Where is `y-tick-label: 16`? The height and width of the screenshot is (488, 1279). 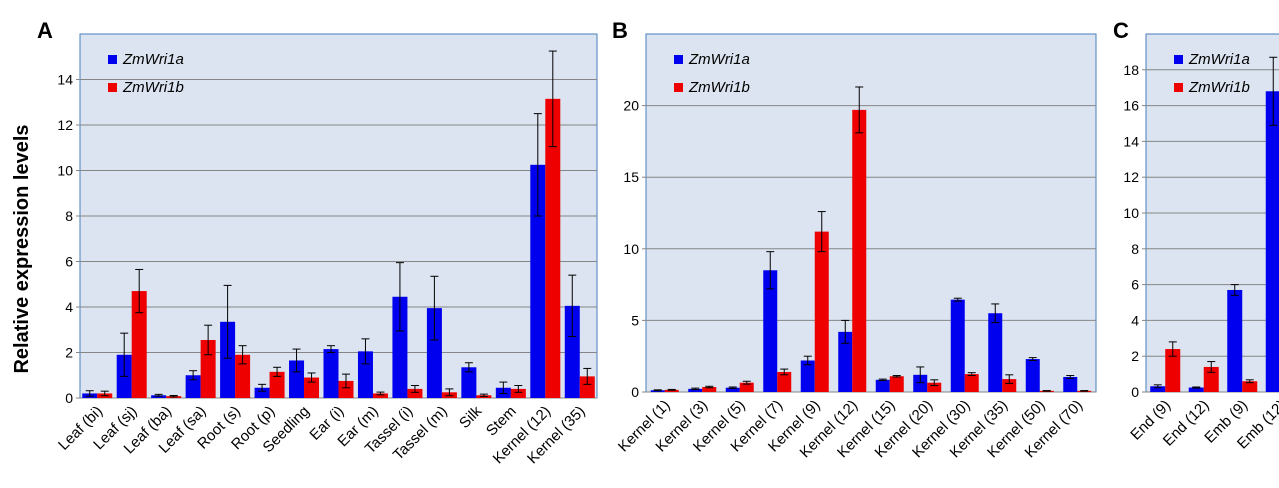
y-tick-label: 16 is located at coordinates (1131, 106).